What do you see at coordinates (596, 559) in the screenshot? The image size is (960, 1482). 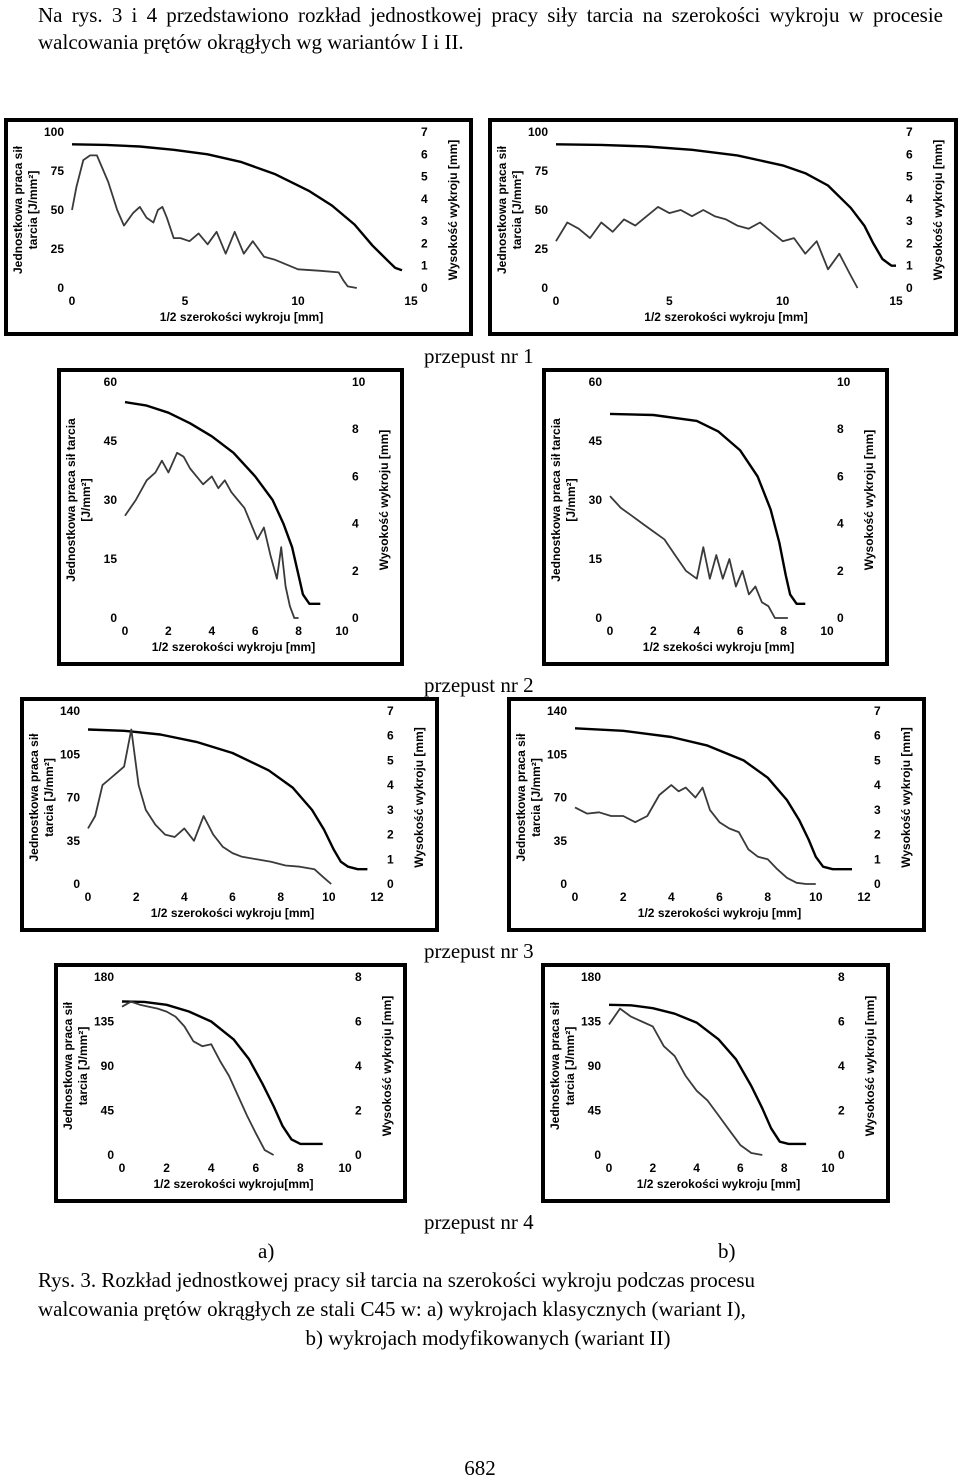 I see `y-left-tick-label: 15` at bounding box center [596, 559].